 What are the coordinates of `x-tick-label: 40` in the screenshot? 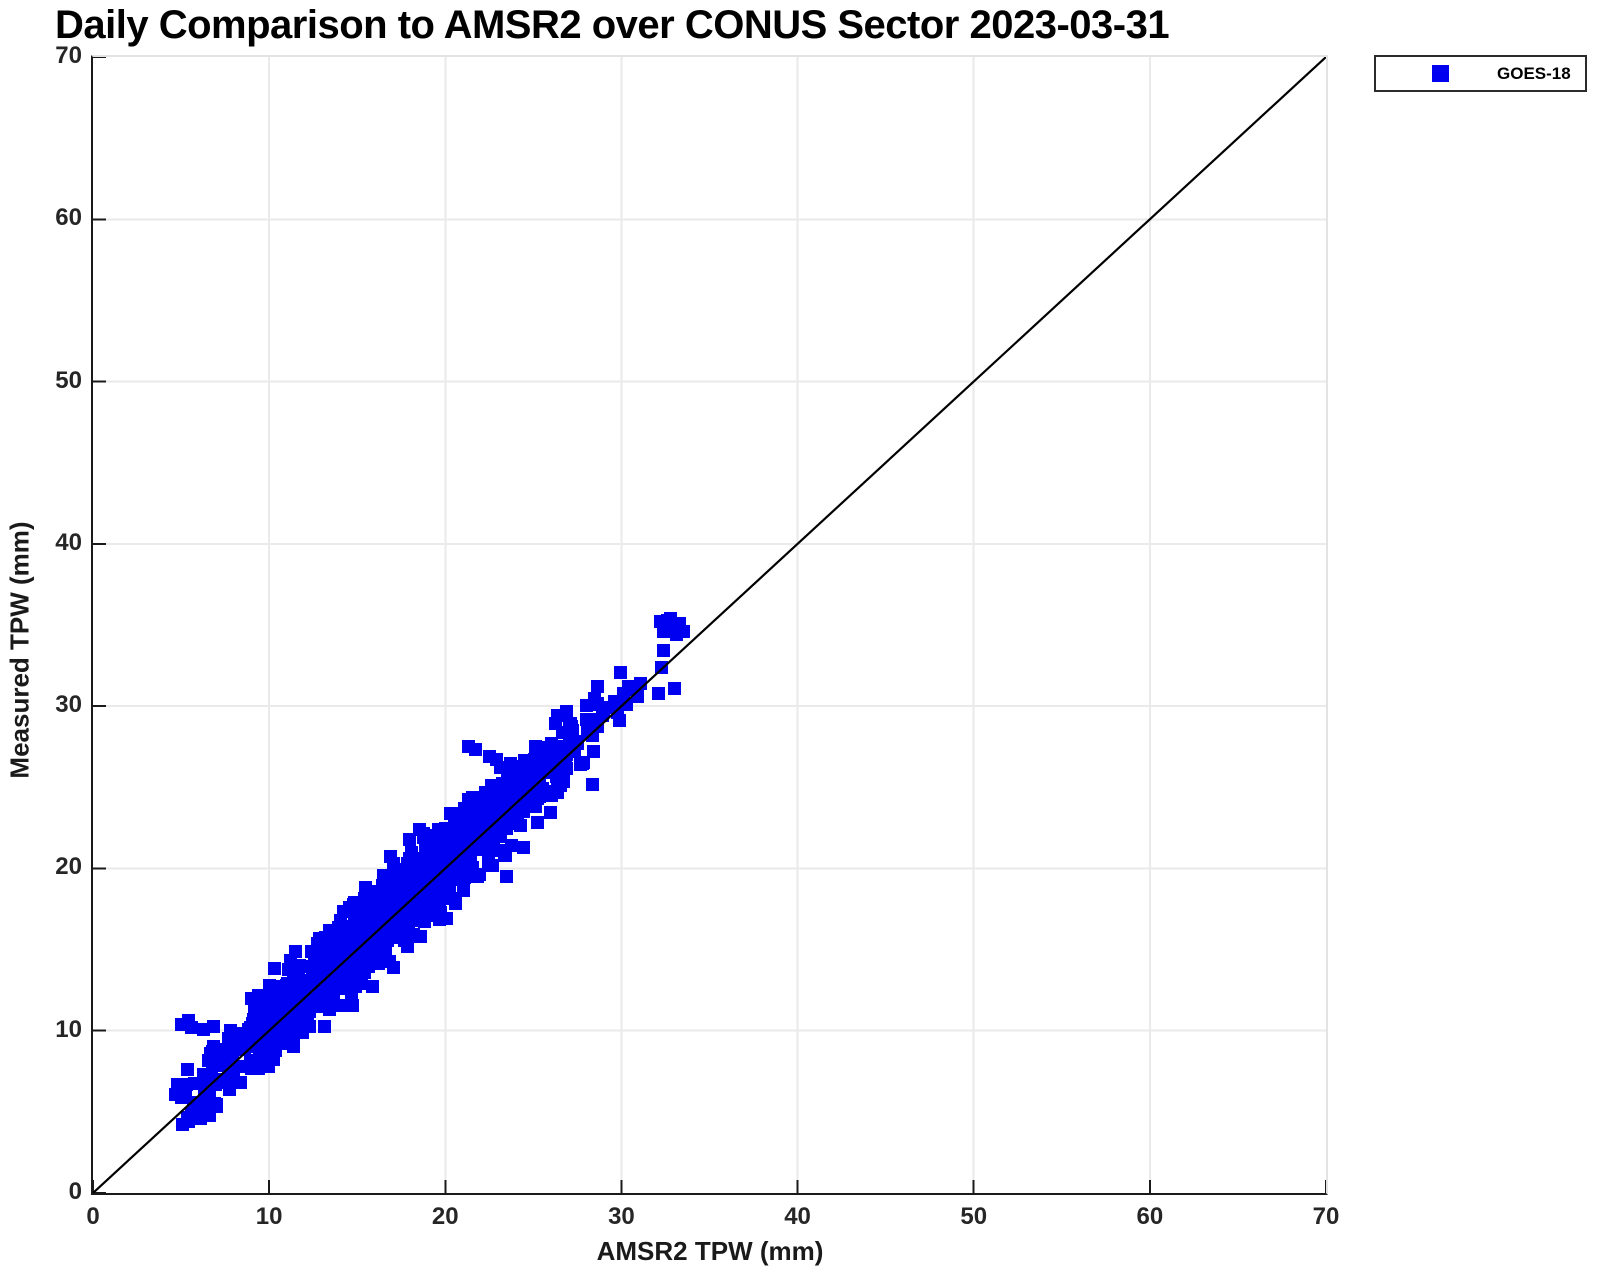 It's located at (797, 1216).